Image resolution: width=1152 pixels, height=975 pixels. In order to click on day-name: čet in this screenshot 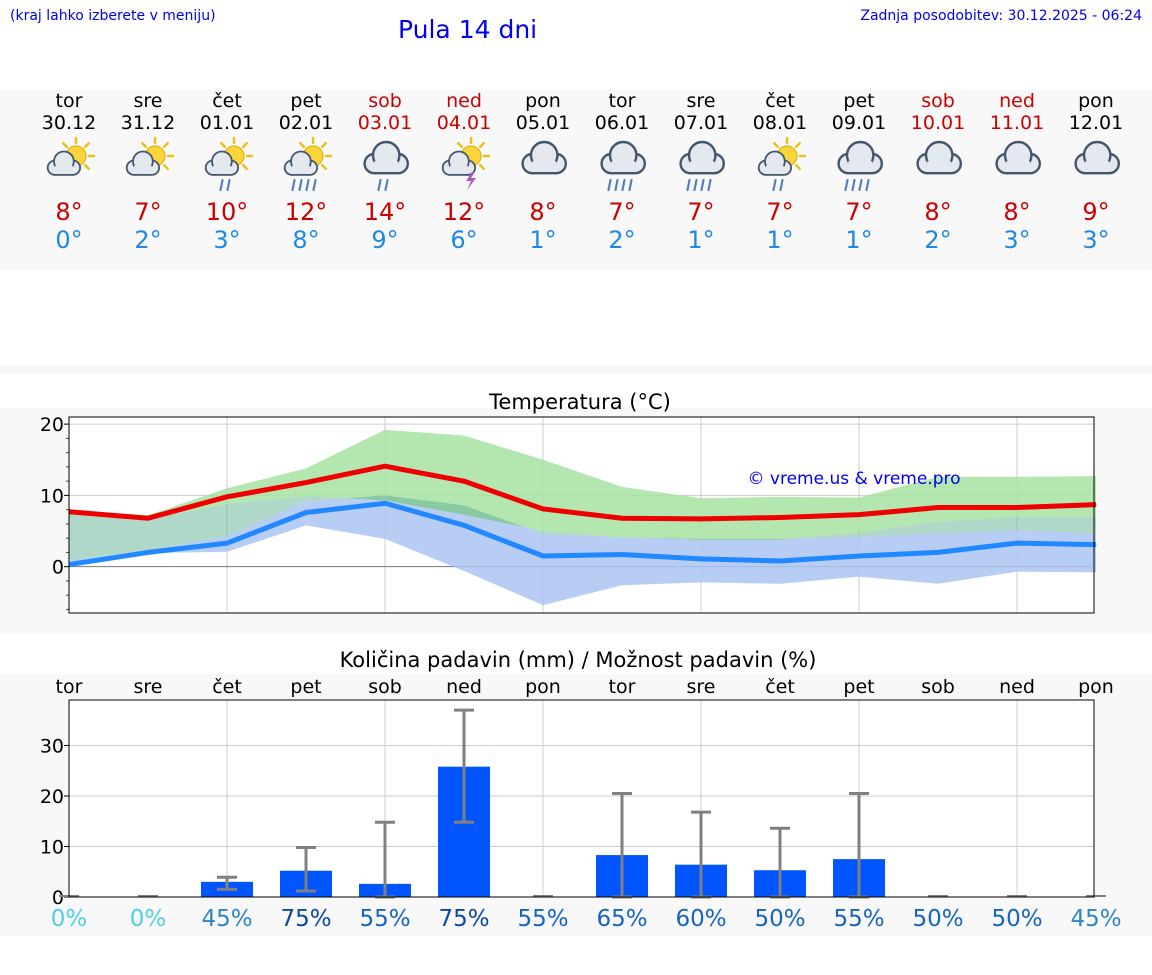, I will do `click(780, 101)`.